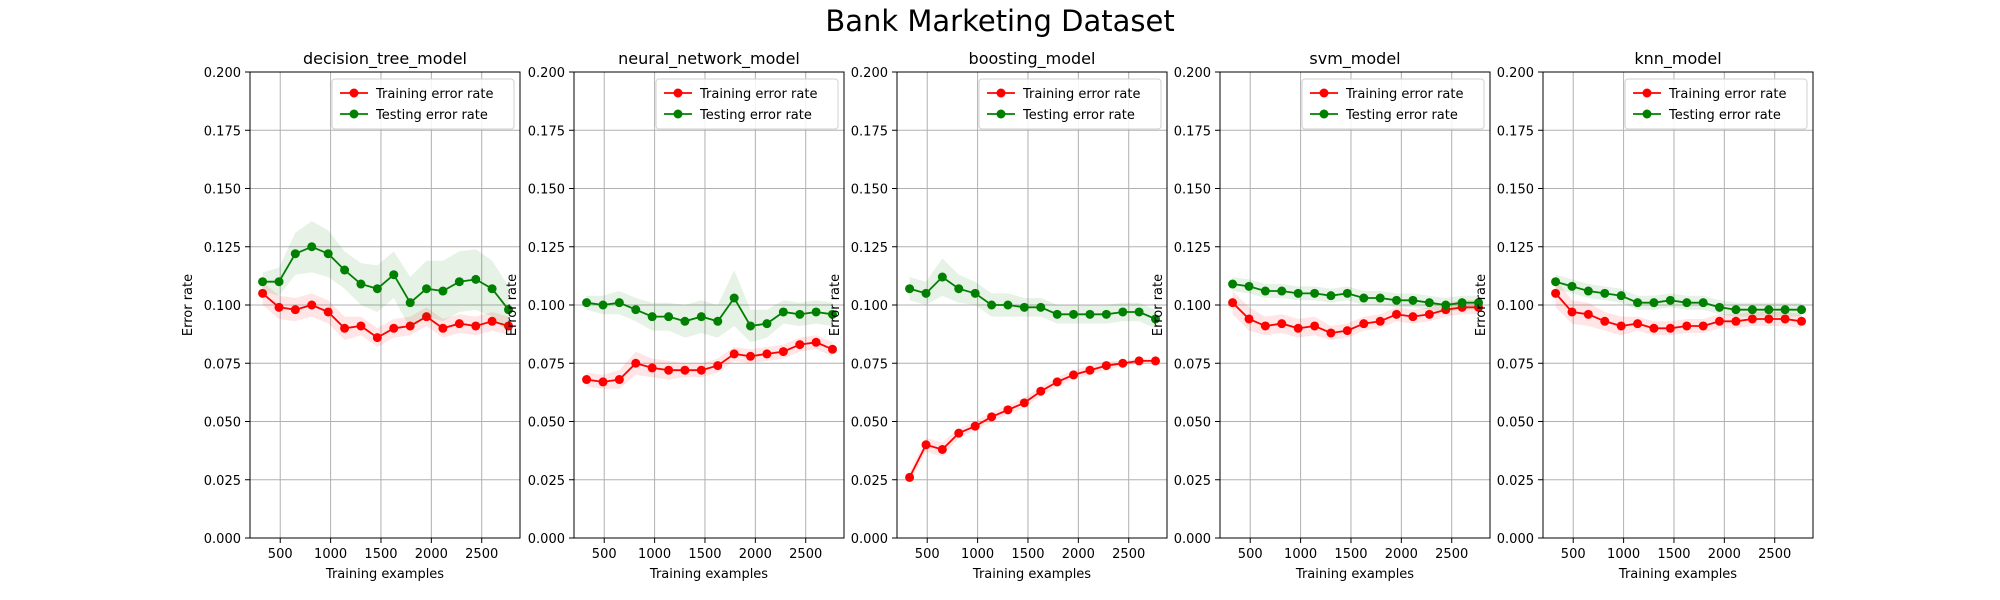 This screenshot has width=2000, height=600. What do you see at coordinates (384, 574) in the screenshot?
I see `x-axis-label: Training examples` at bounding box center [384, 574].